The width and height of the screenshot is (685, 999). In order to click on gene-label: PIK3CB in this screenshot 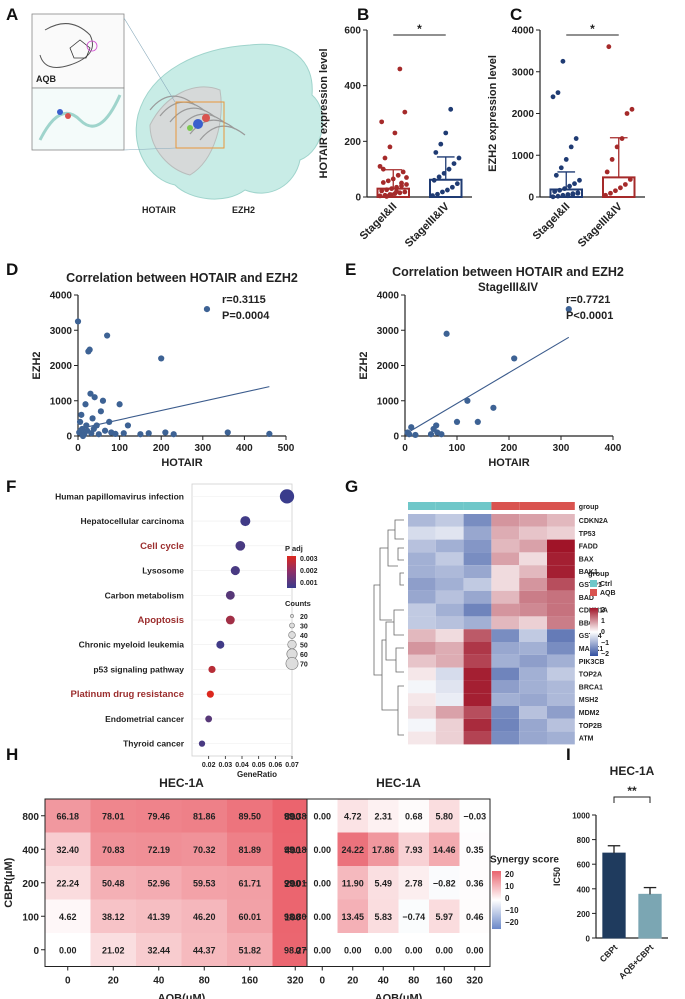, I will do `click(592, 662)`.